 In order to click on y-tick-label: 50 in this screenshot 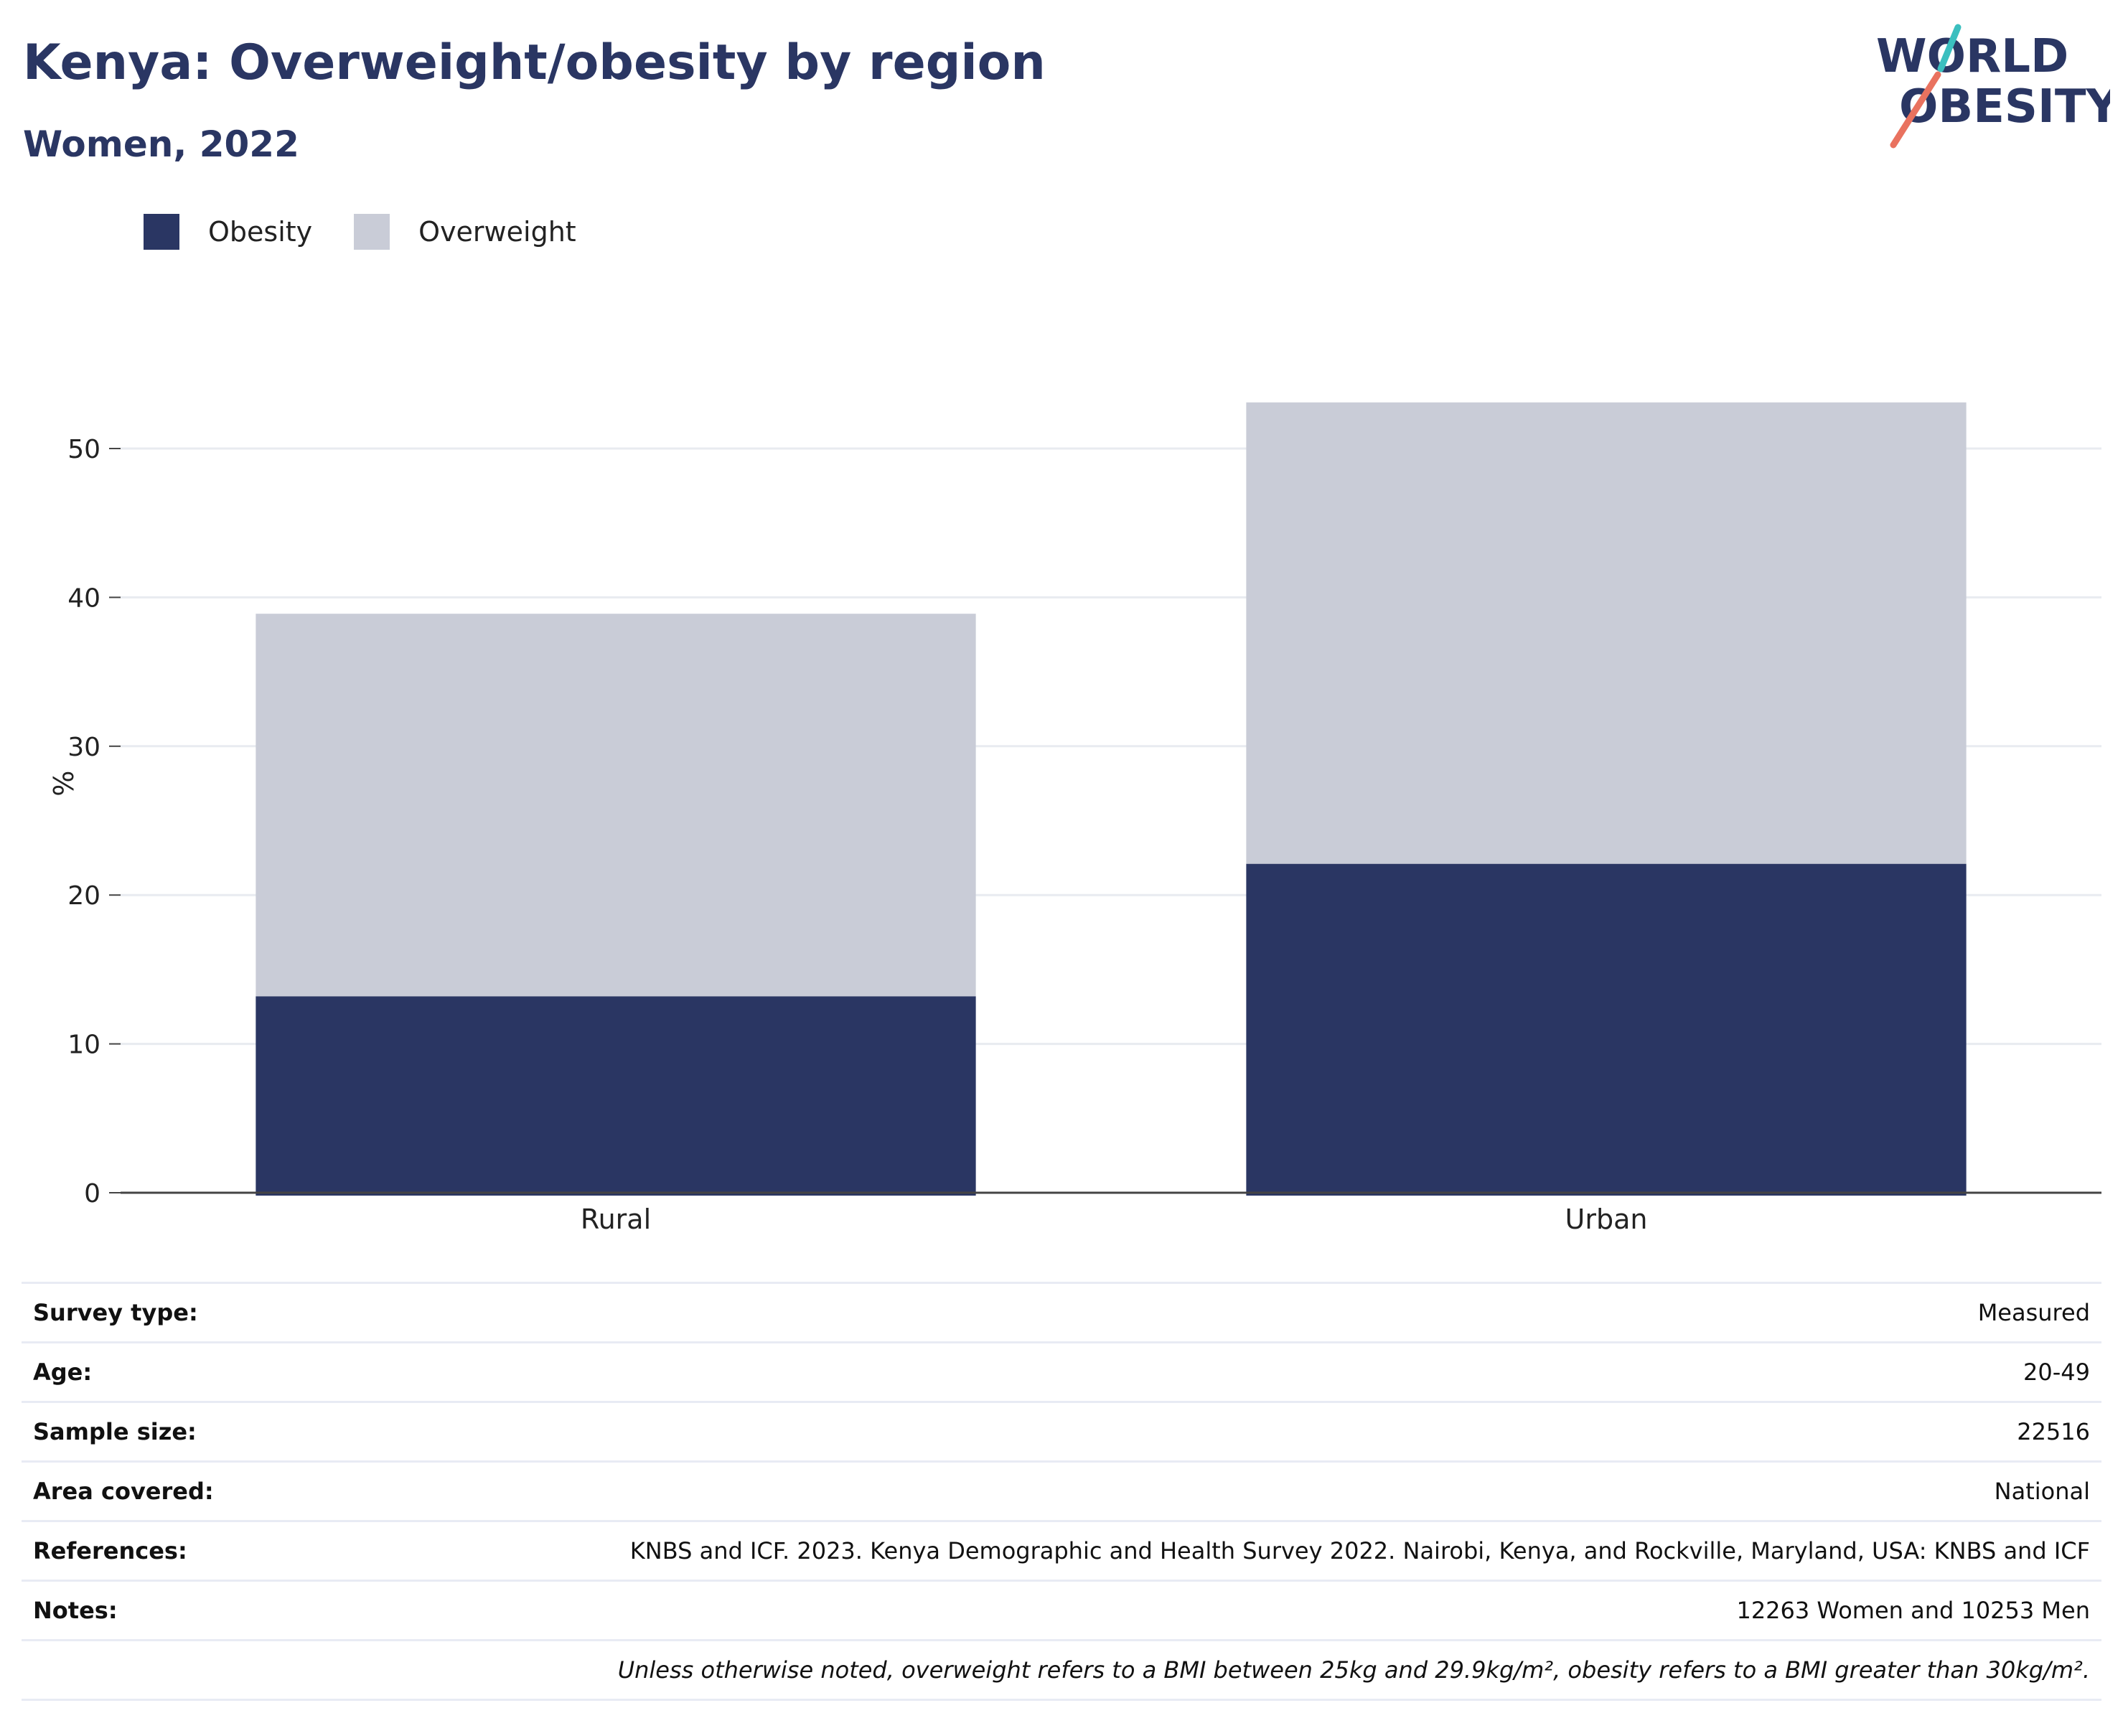, I will do `click(83, 449)`.